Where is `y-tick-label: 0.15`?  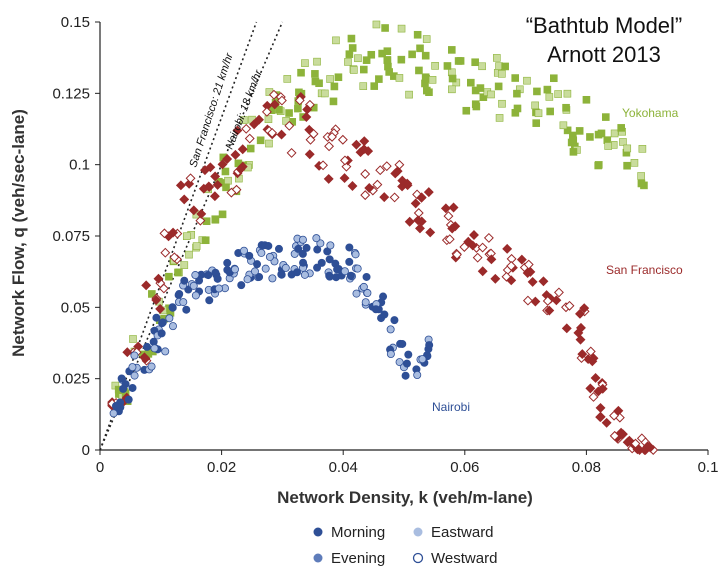
y-tick-label: 0.15 is located at coordinates (75, 22).